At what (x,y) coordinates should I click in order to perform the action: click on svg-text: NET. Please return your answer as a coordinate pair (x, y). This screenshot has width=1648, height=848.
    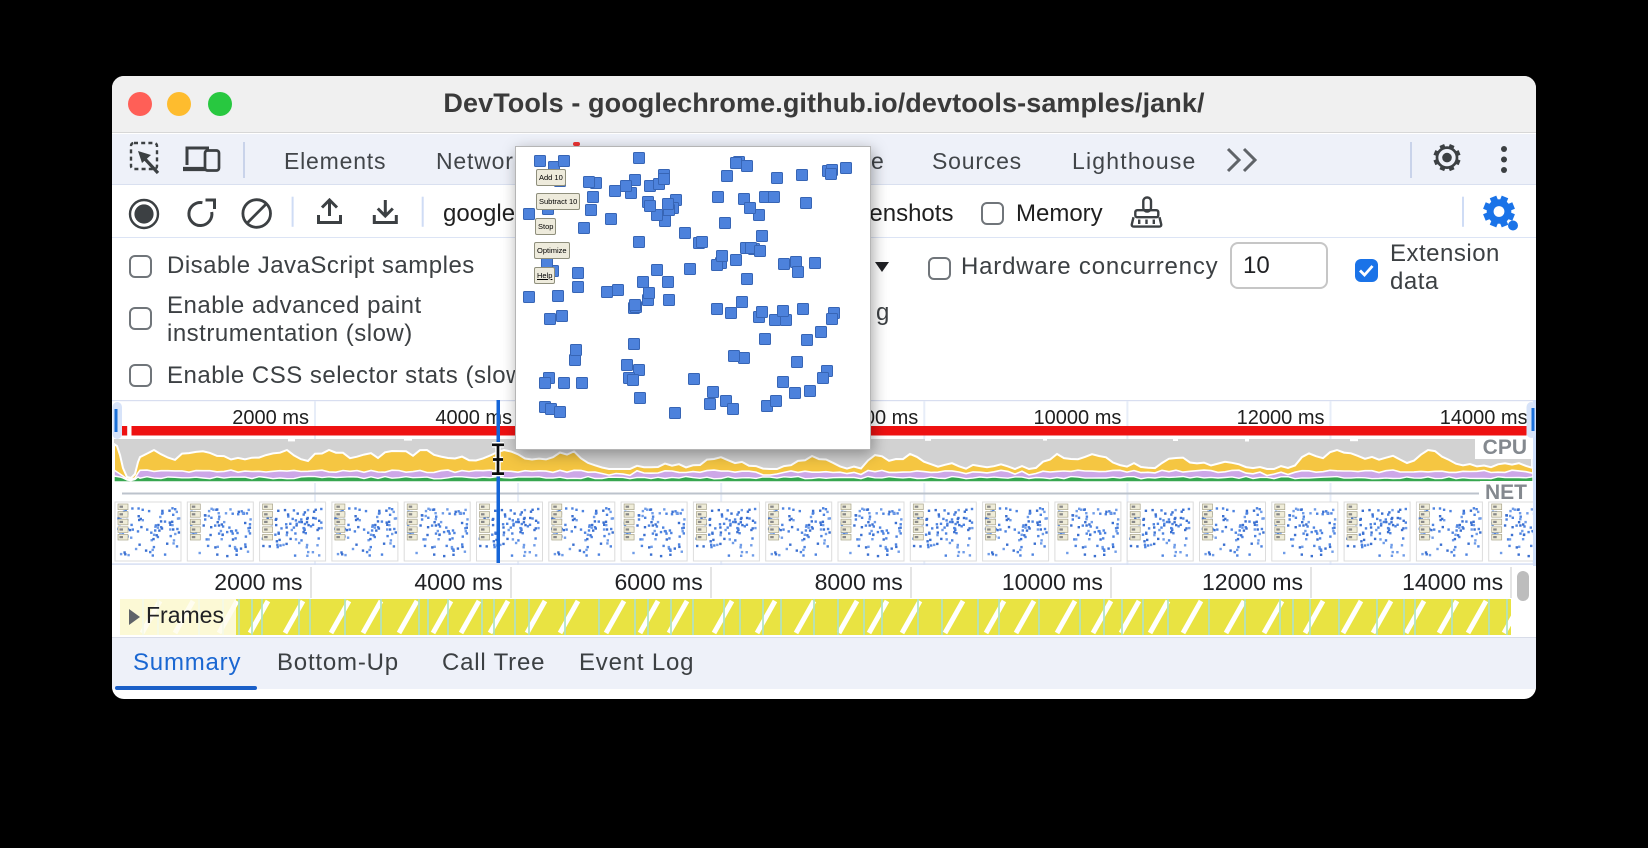
    Looking at the image, I should click on (1506, 492).